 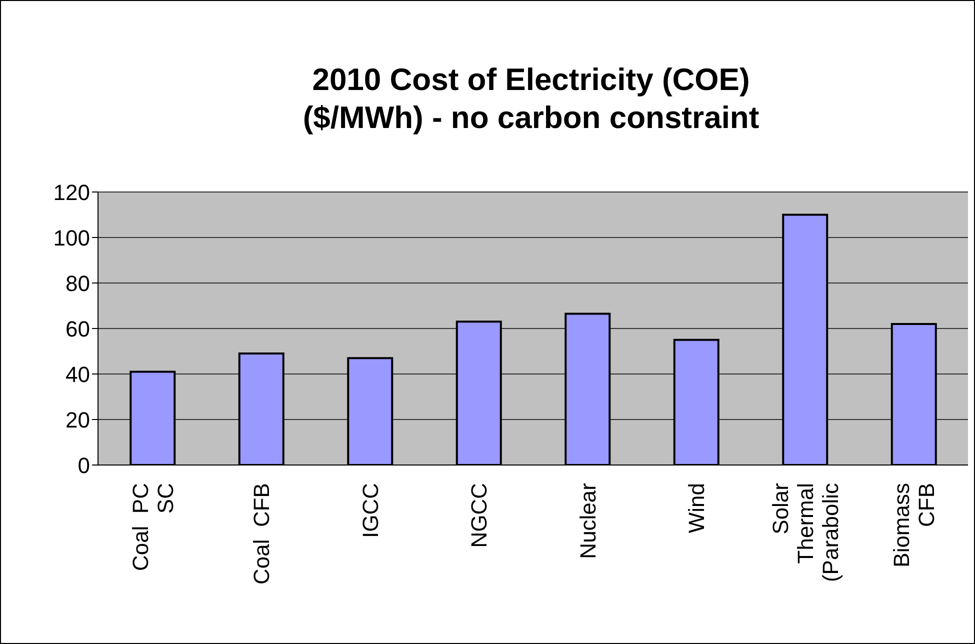 I want to click on y-tick-label: 120, so click(x=71, y=192).